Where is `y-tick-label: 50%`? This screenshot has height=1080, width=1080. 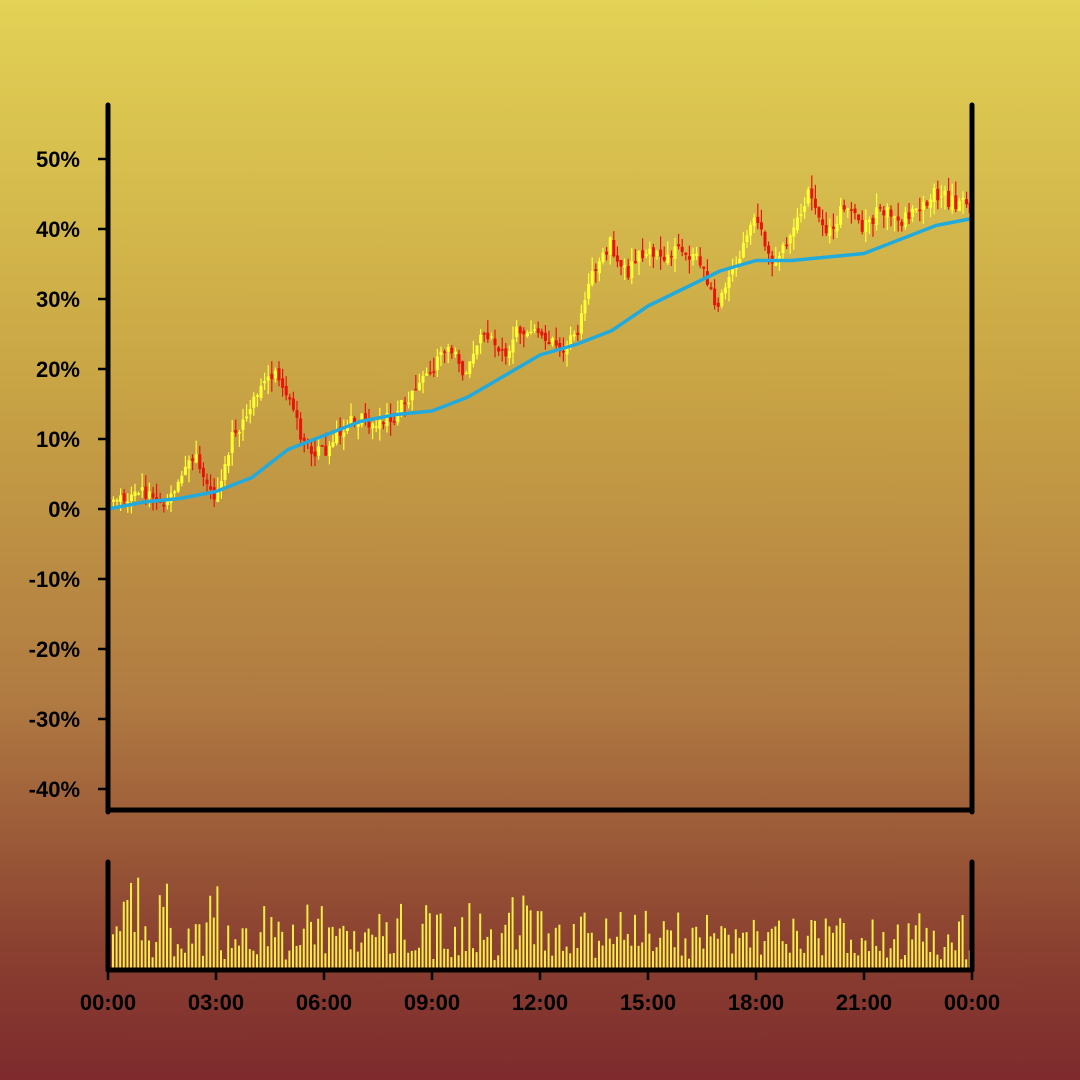
y-tick-label: 50% is located at coordinates (58, 159).